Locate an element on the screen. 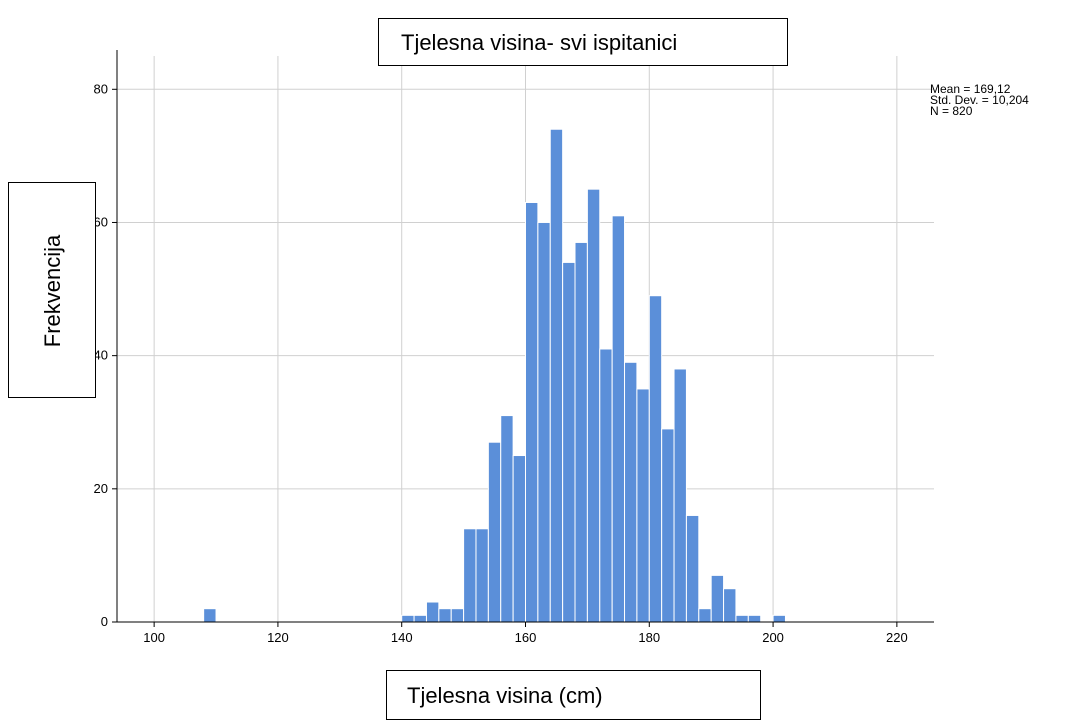 The image size is (1077, 721). y-tick-labels: 0 20 40 60 80 is located at coordinates (101, 355).